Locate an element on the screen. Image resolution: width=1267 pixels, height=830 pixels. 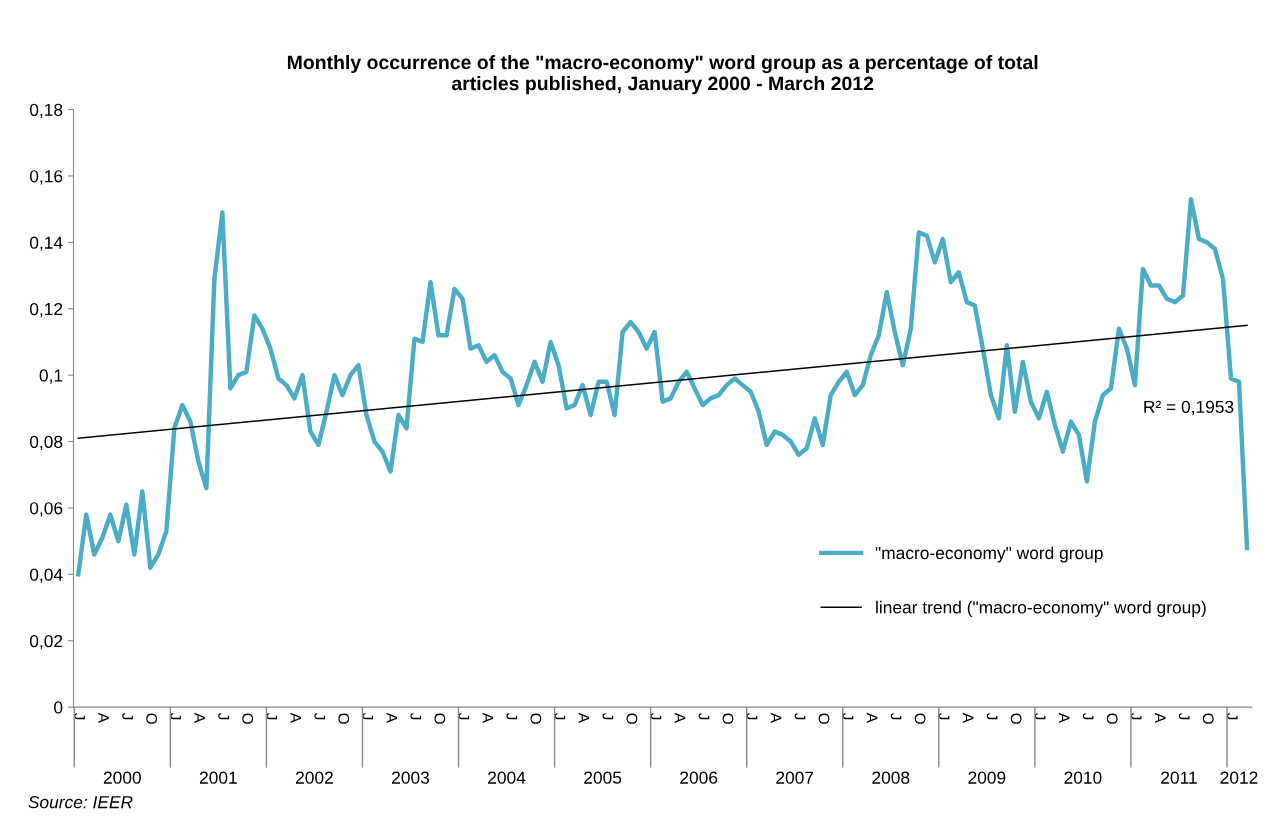
y-tick-label: 0,1 is located at coordinates (51, 376).